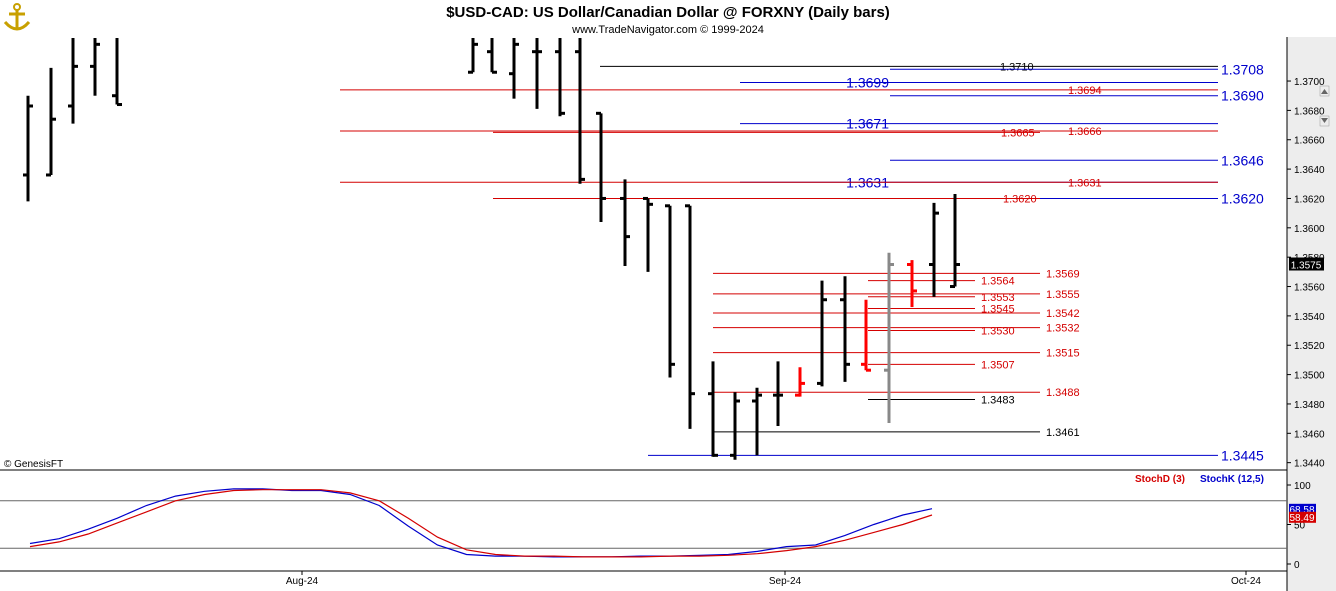 The height and width of the screenshot is (591, 1336). What do you see at coordinates (979, 83) in the screenshot?
I see `price-level: 1.3699` at bounding box center [979, 83].